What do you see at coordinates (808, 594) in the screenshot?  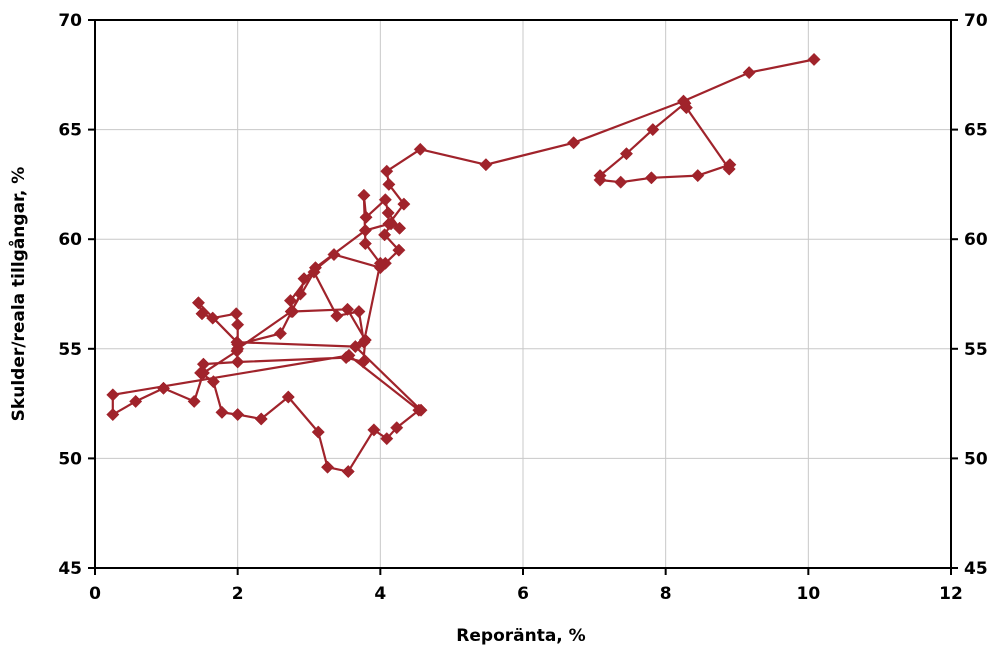 I see `x-tick-label: 10` at bounding box center [808, 594].